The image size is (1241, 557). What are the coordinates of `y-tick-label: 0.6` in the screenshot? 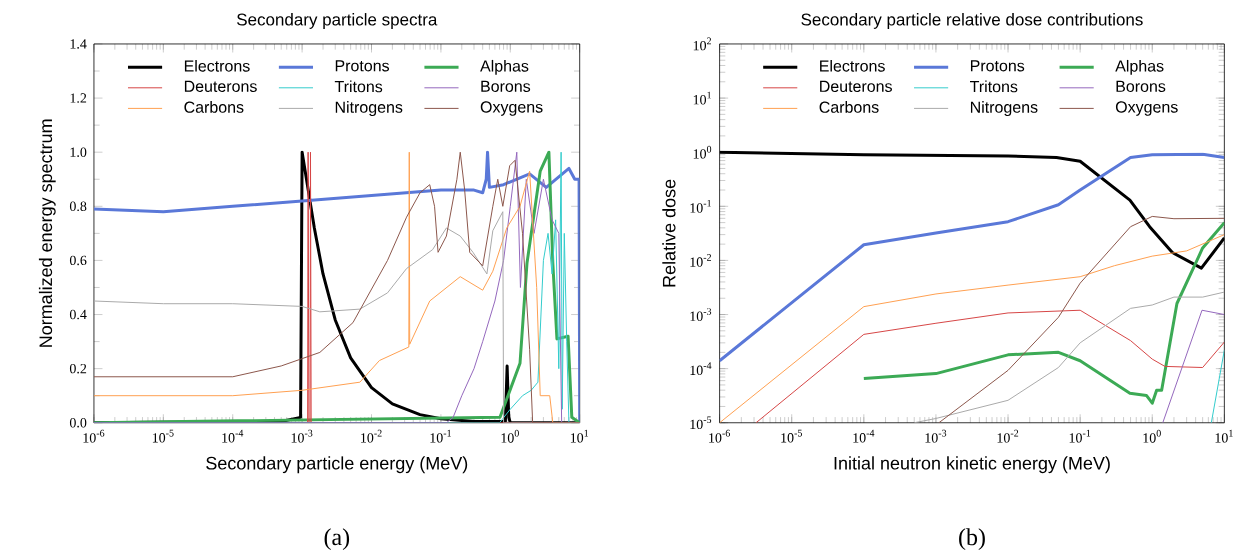 It's located at (78, 260).